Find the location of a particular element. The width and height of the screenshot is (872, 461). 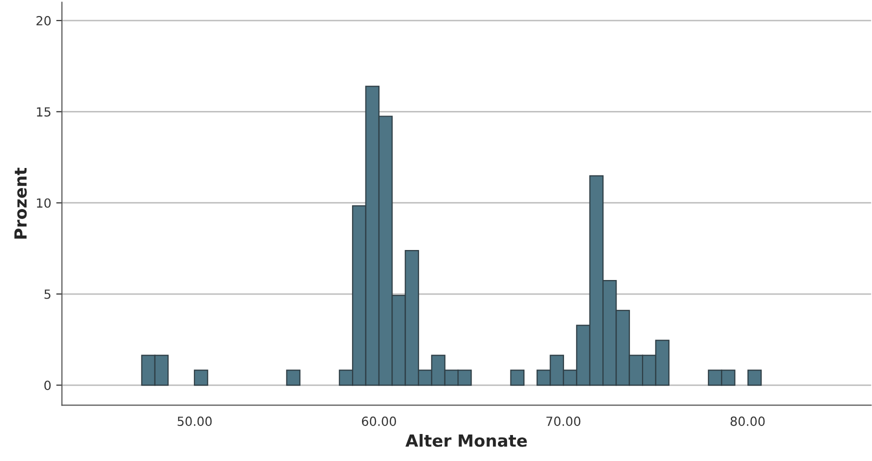

x-tick-label: 70.00 is located at coordinates (563, 421).